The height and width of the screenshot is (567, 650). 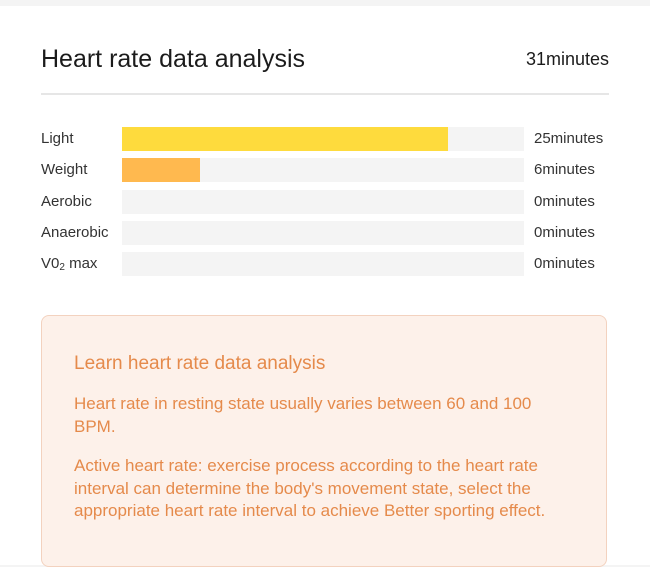 I want to click on zone-label-tail: max, so click(x=81, y=263).